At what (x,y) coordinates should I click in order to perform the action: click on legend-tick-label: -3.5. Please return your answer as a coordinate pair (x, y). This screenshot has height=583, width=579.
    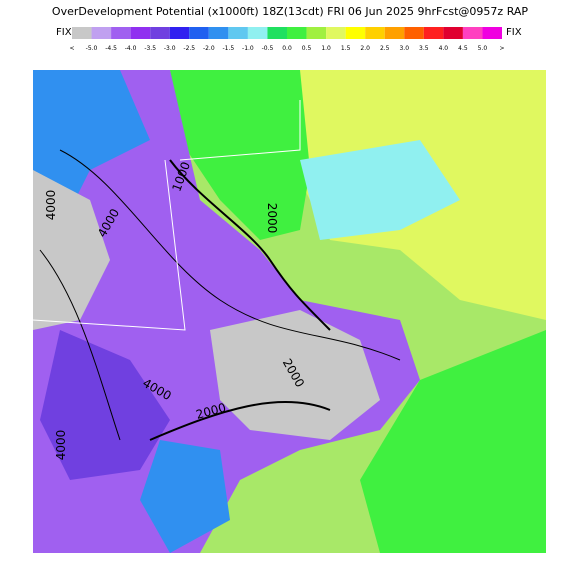
    Looking at the image, I should click on (150, 48).